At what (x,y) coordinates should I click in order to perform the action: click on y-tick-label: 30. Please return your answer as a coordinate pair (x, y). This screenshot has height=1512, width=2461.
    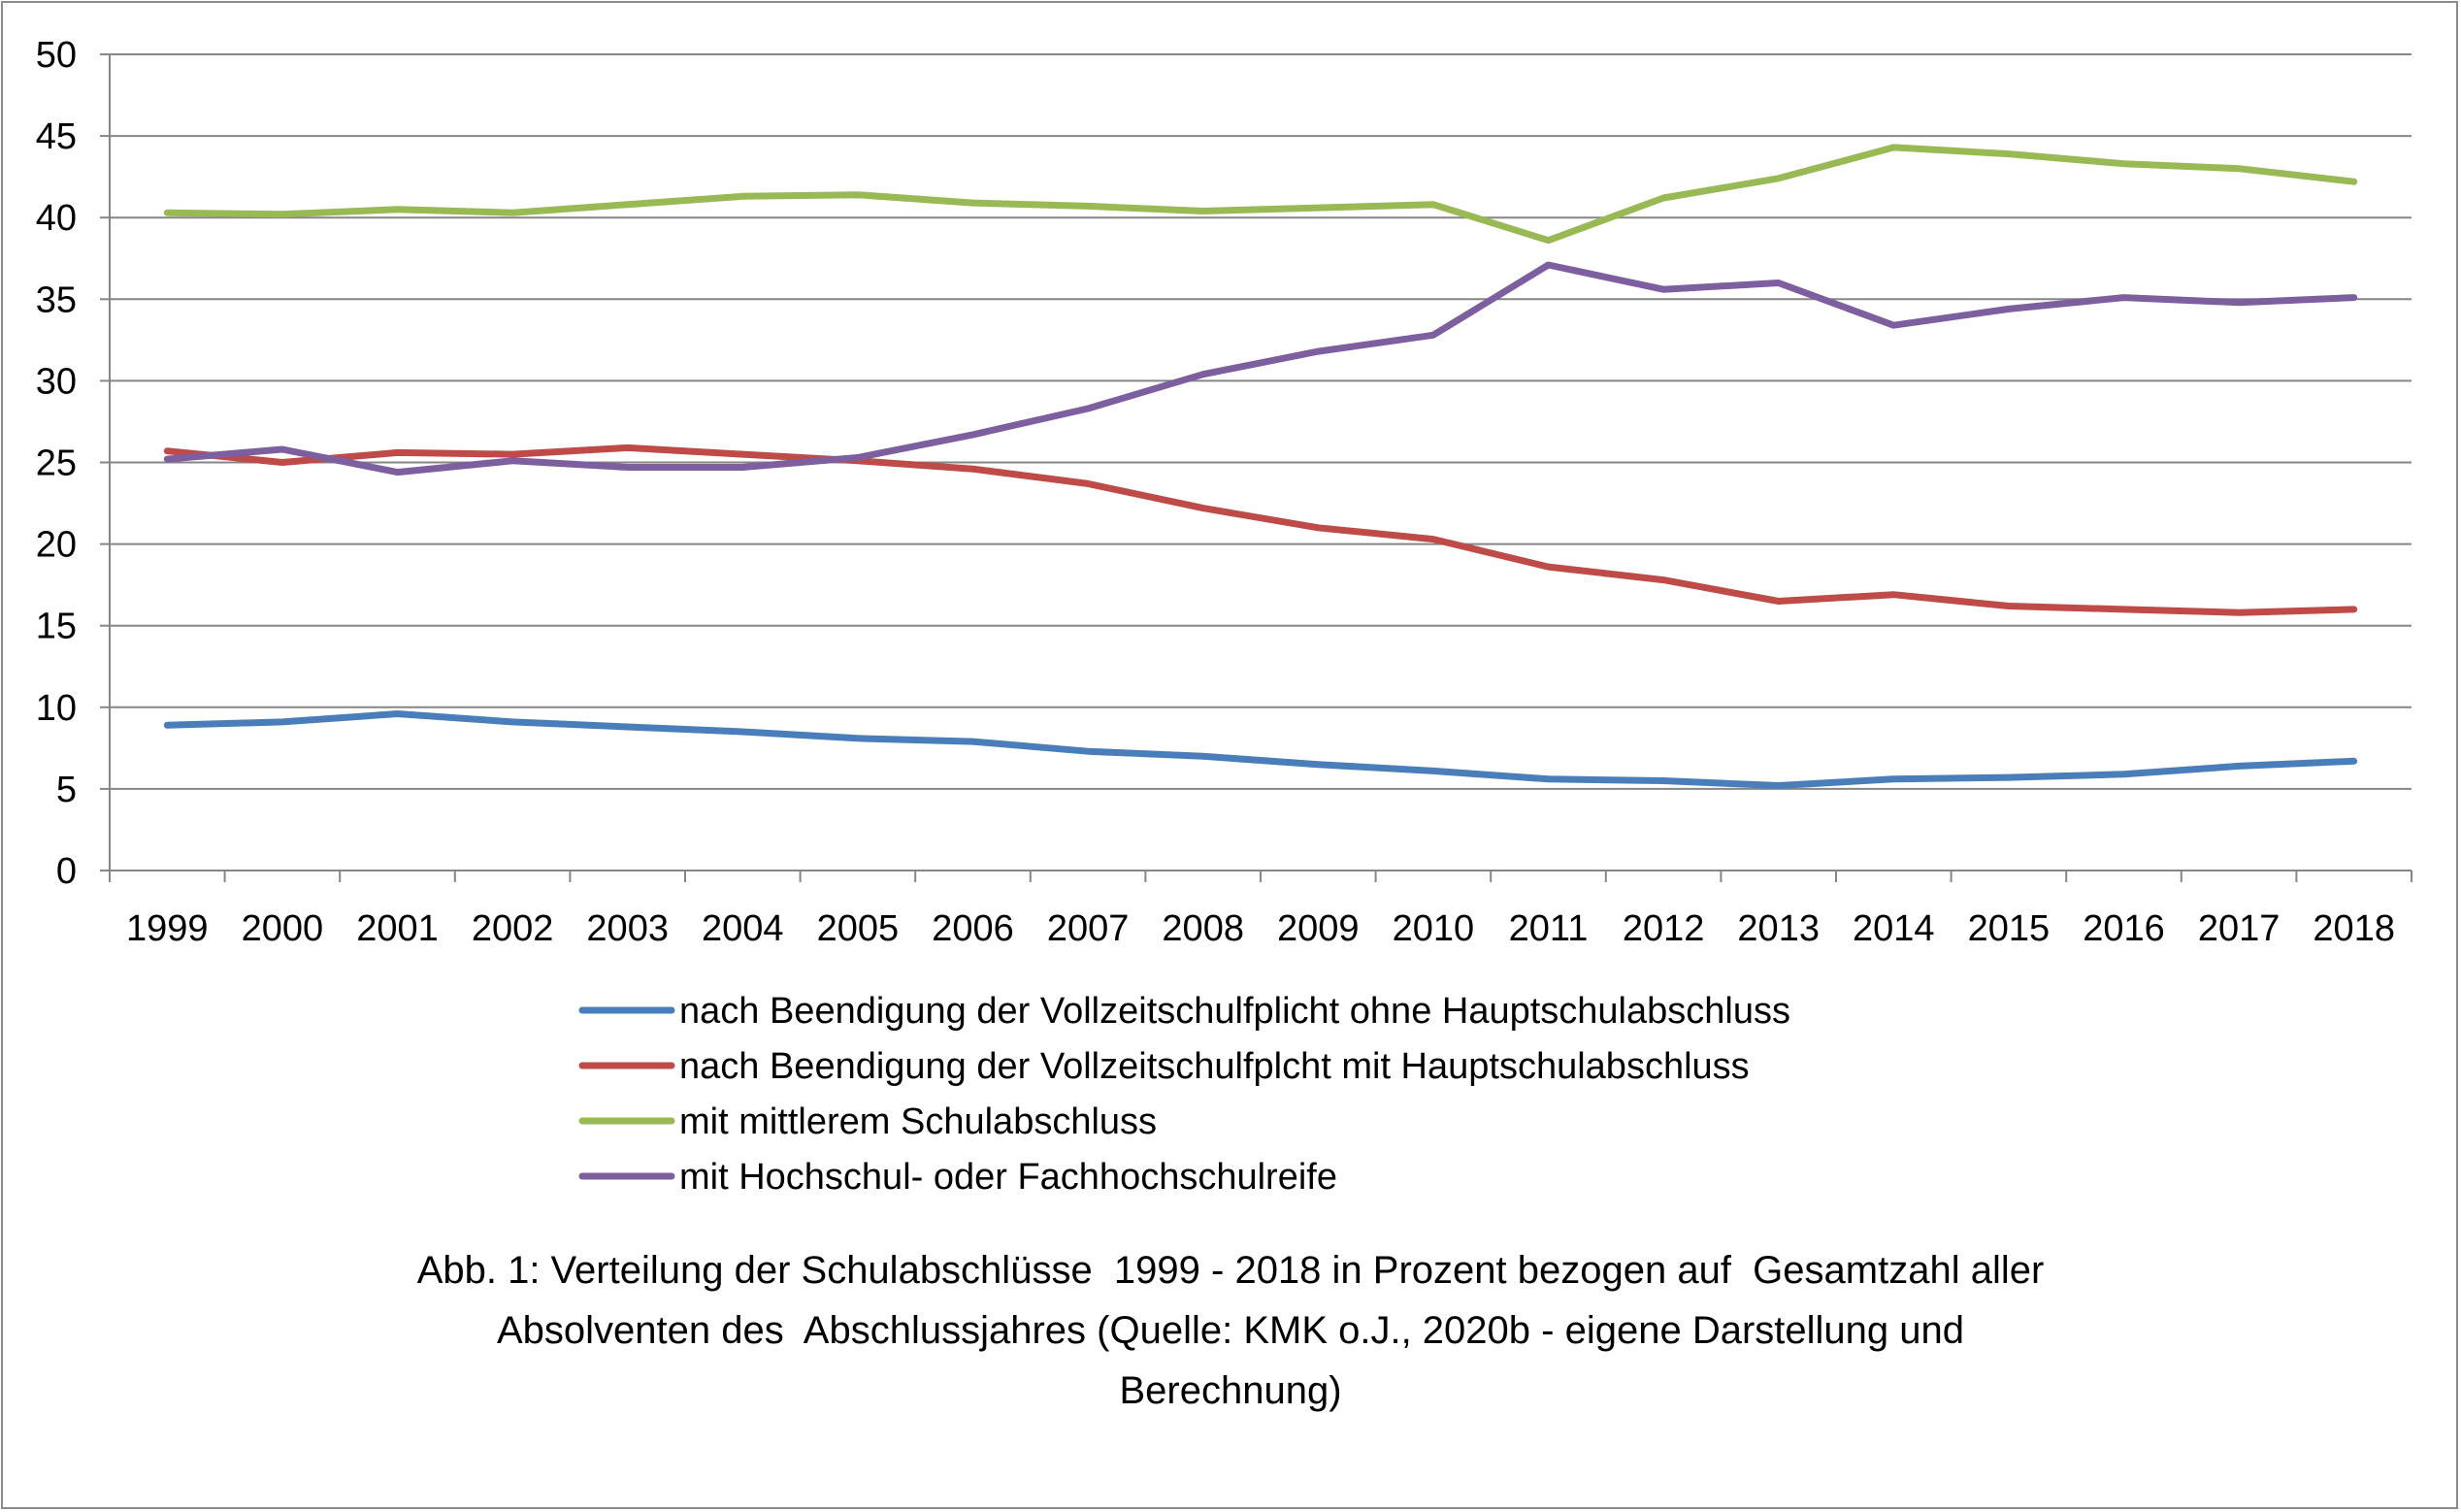
    Looking at the image, I should click on (56, 382).